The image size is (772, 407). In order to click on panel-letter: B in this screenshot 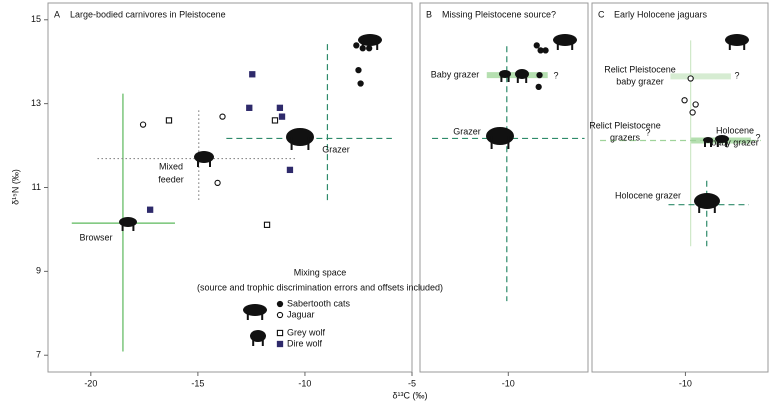, I will do `click(429, 14)`.